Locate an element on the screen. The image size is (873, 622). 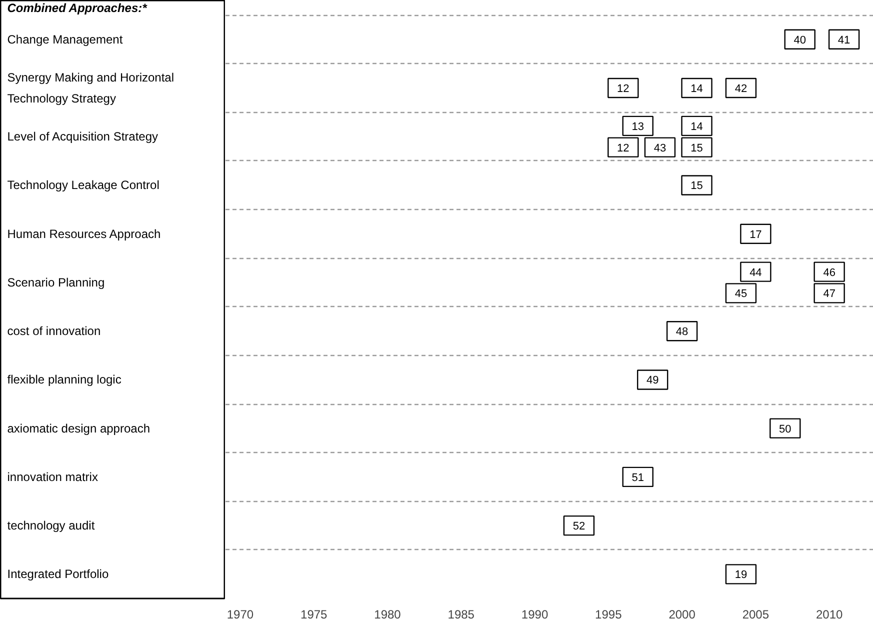
y-tick-label: cost of innovation is located at coordinates (54, 331).